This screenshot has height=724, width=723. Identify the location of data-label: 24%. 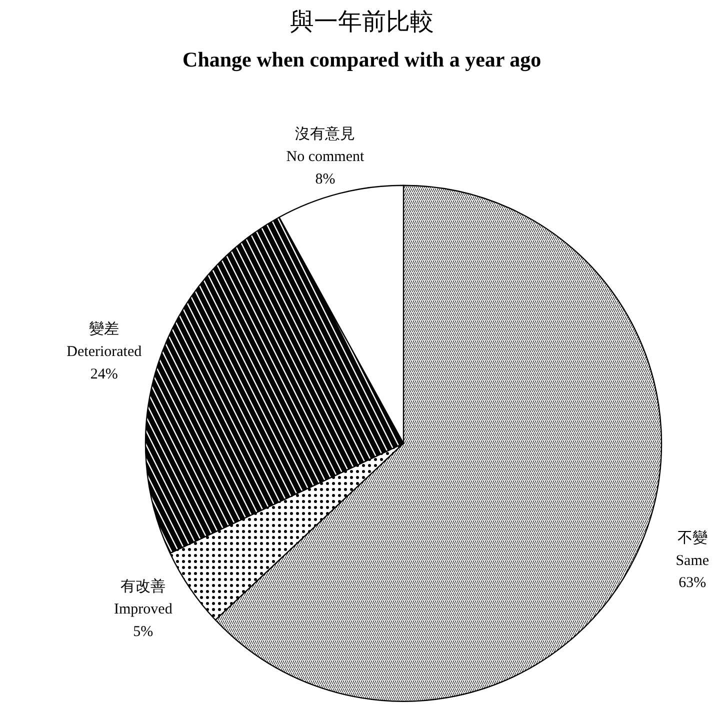
(104, 374).